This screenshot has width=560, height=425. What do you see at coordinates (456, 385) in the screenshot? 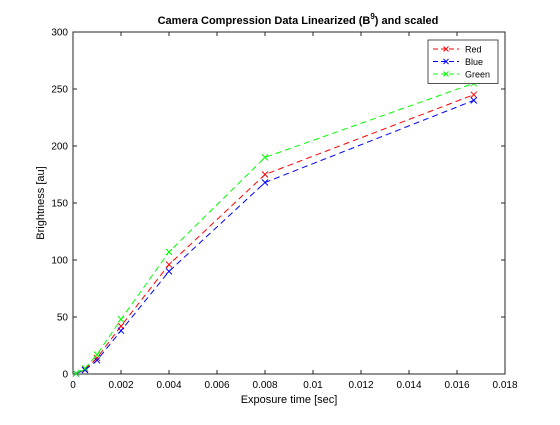
I see `x-tick-label: 0.016` at bounding box center [456, 385].